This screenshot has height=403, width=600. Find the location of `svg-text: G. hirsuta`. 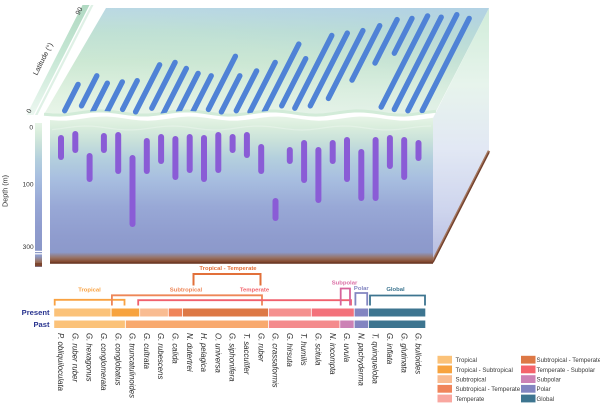

svg-text: G. hirsuta is located at coordinates (289, 350).